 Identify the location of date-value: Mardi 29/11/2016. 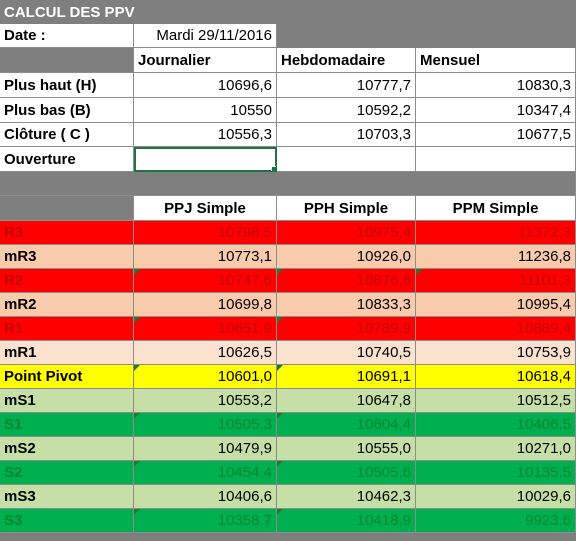
(205, 36).